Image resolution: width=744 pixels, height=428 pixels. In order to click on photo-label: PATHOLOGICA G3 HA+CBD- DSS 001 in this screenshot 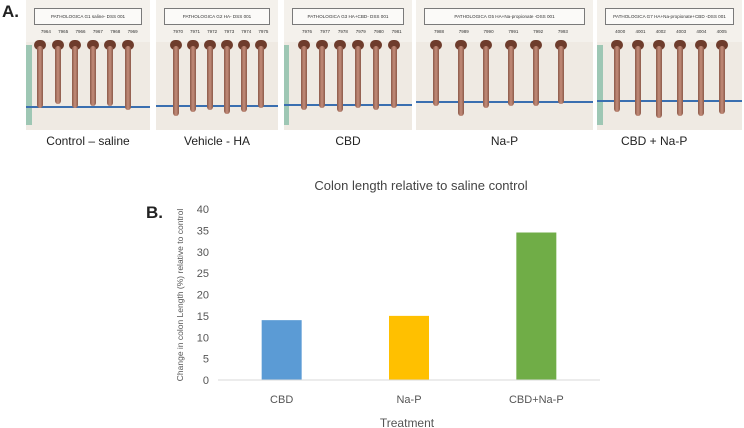, I will do `click(348, 16)`.